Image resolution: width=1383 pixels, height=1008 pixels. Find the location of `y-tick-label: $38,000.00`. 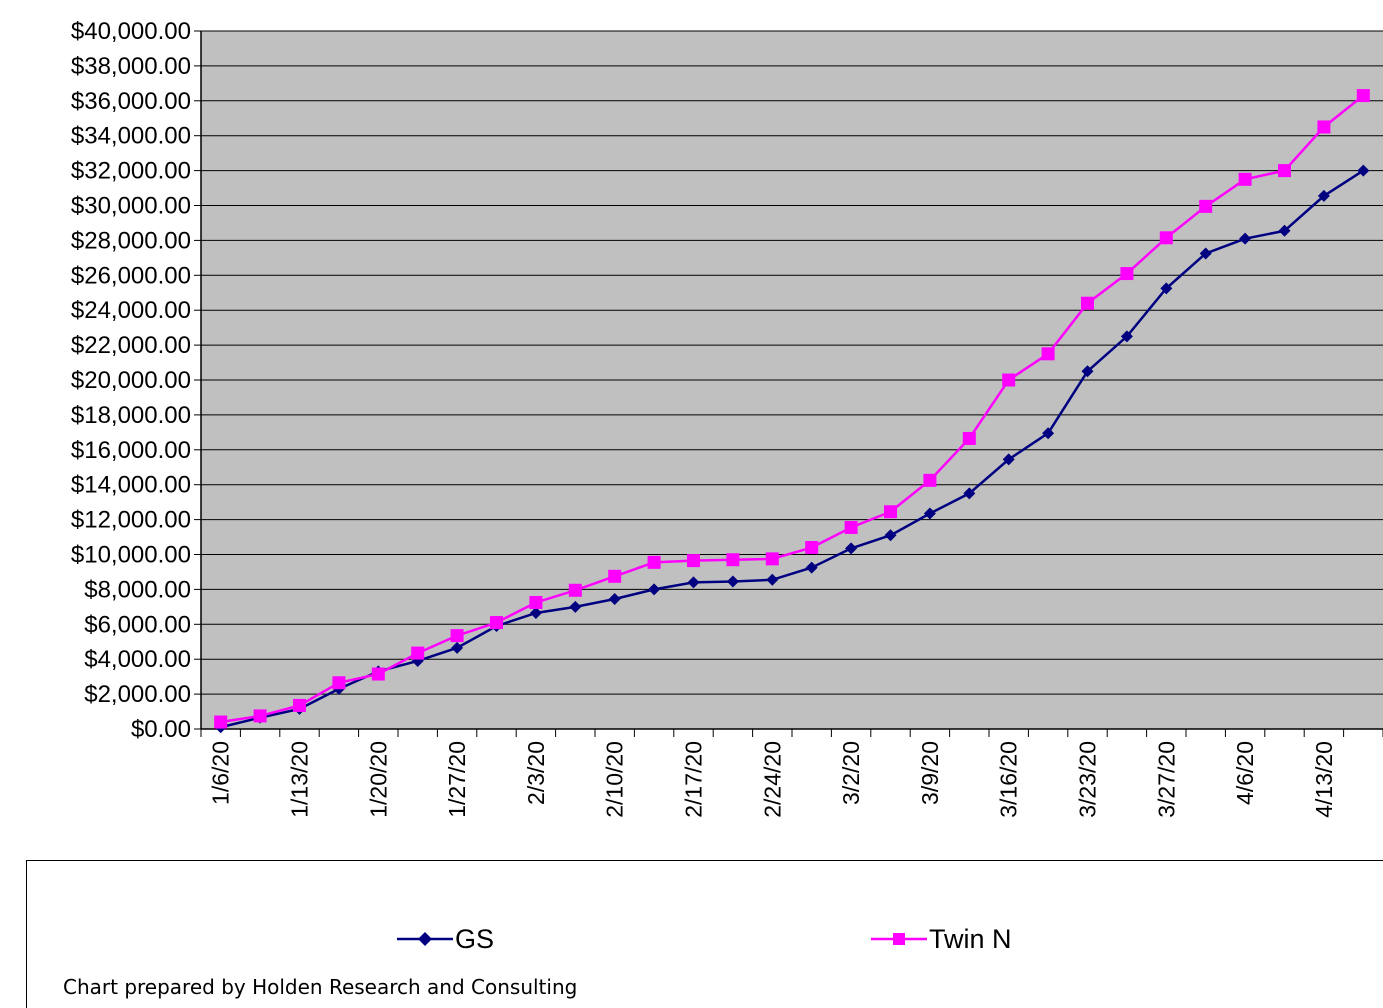

y-tick-label: $38,000.00 is located at coordinates (131, 66).